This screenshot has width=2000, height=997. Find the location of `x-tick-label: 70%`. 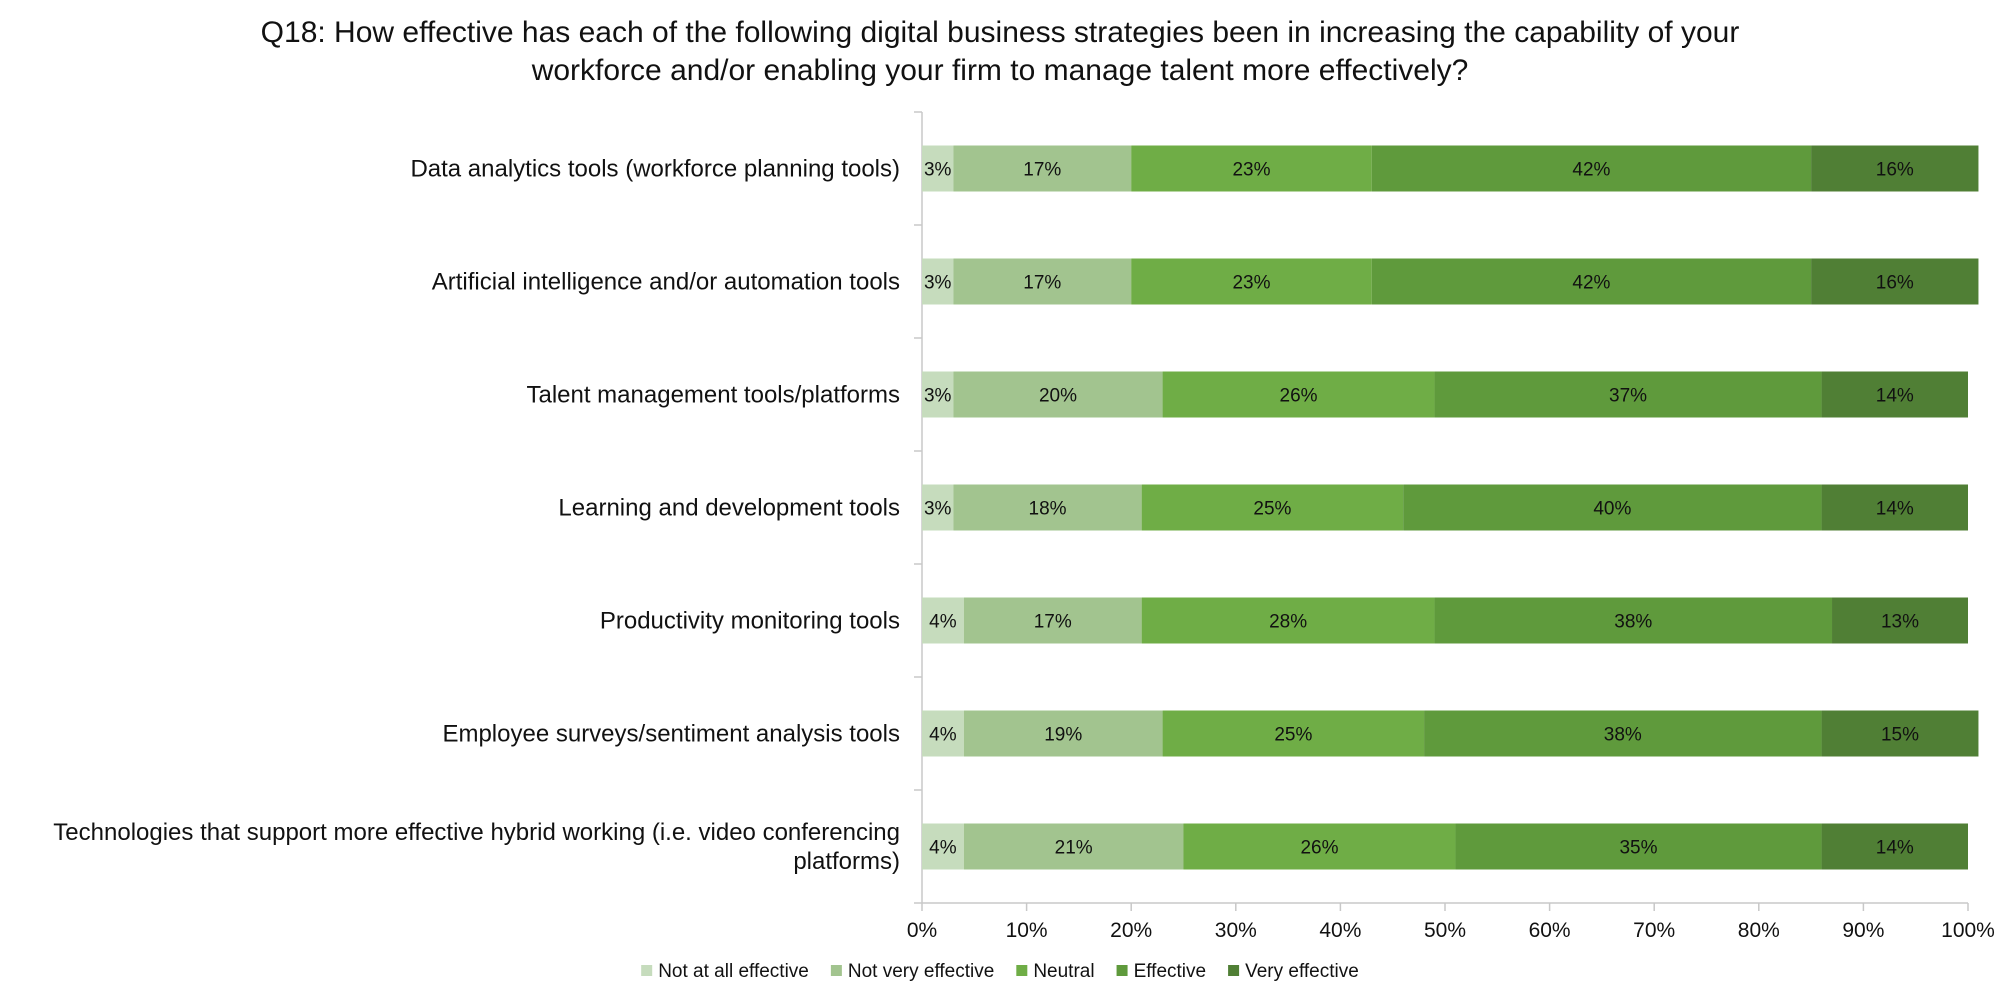

x-tick-label: 70% is located at coordinates (1654, 930).